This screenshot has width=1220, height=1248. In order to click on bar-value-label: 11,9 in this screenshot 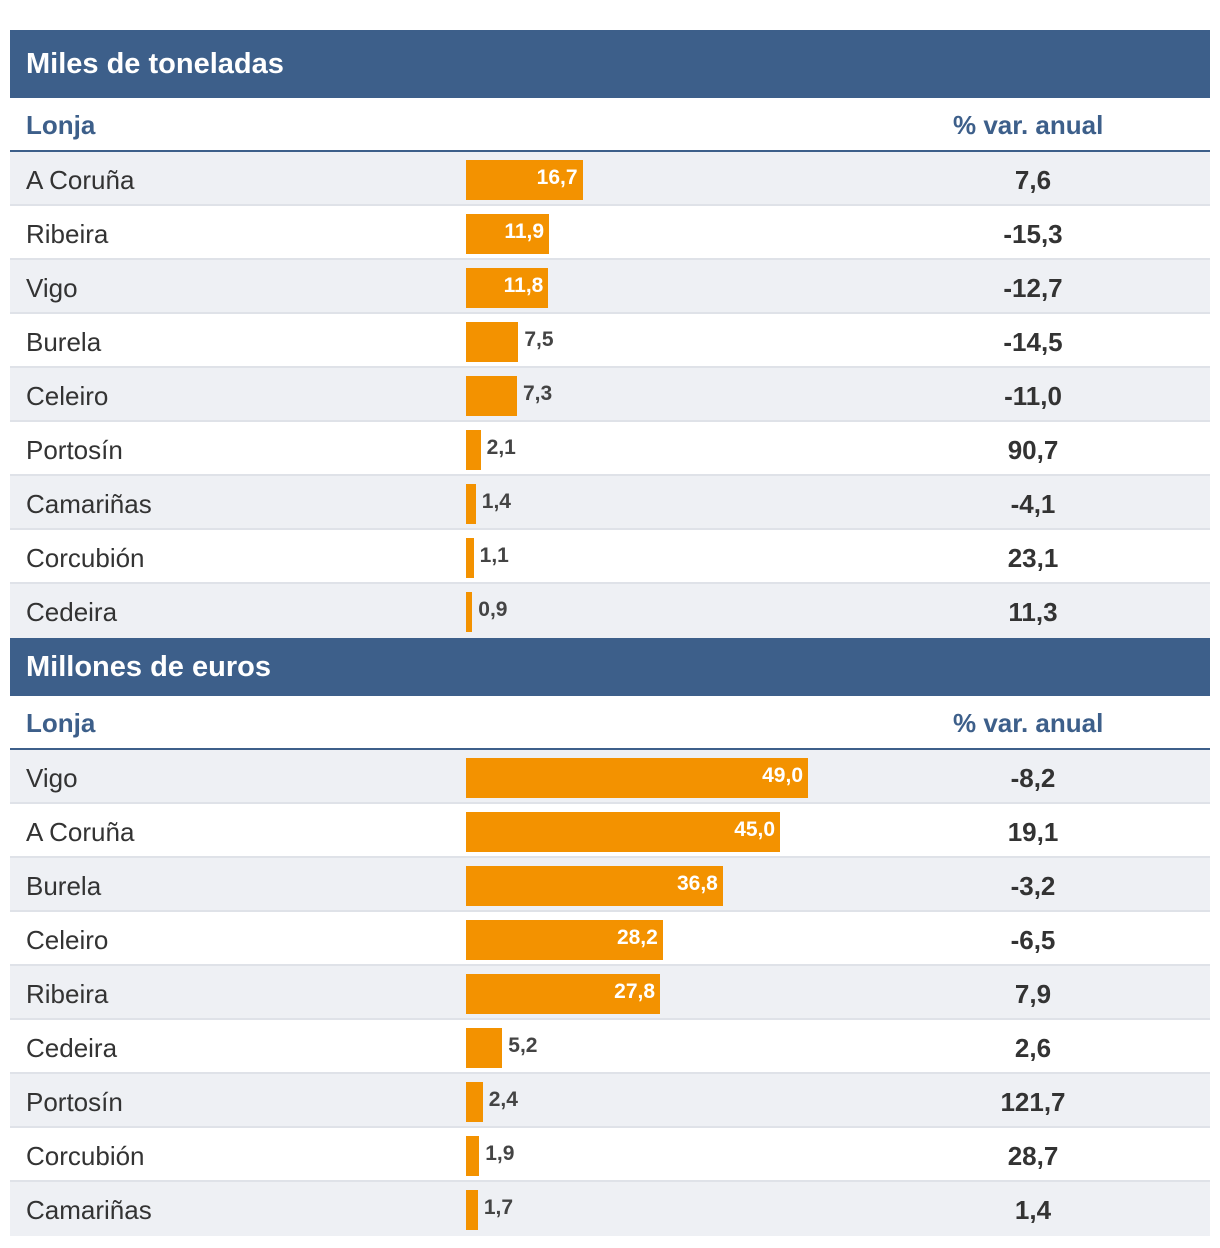, I will do `click(524, 231)`.